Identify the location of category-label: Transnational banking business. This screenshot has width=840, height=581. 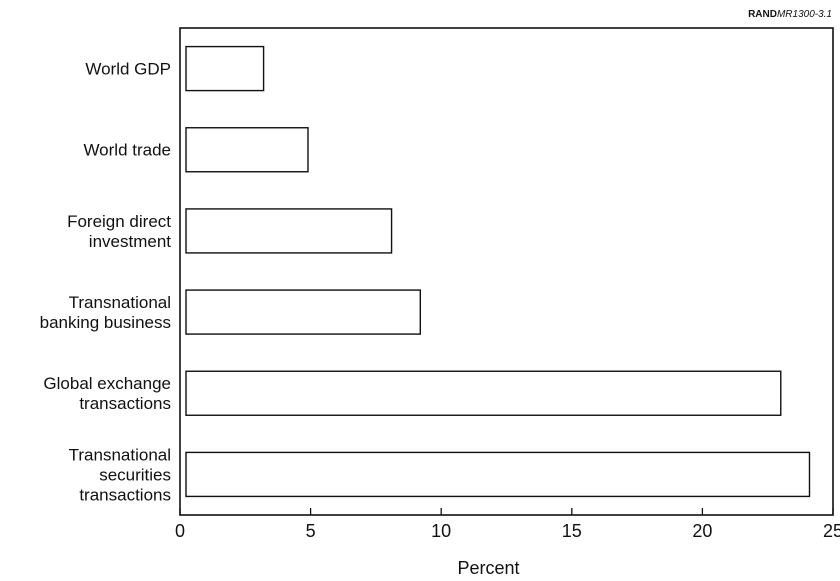
(105, 312).